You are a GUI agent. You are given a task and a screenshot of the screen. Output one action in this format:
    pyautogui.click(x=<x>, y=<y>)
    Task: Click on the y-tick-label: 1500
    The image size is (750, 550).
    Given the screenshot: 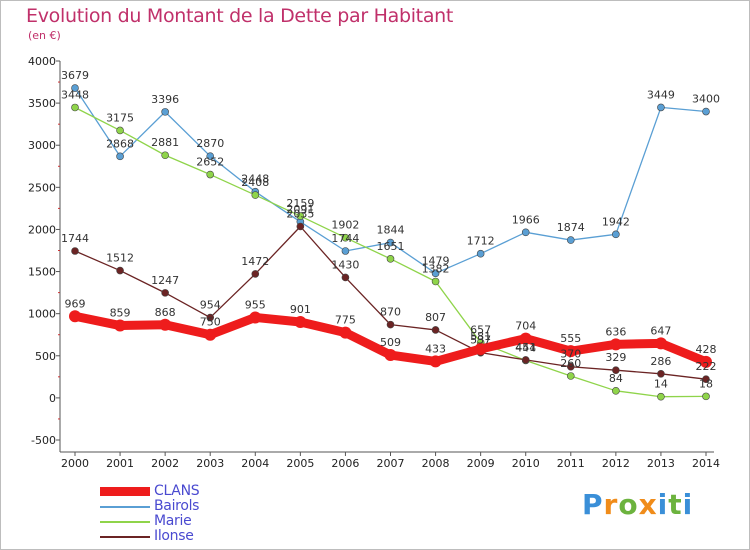 What is the action you would take?
    pyautogui.click(x=42, y=272)
    